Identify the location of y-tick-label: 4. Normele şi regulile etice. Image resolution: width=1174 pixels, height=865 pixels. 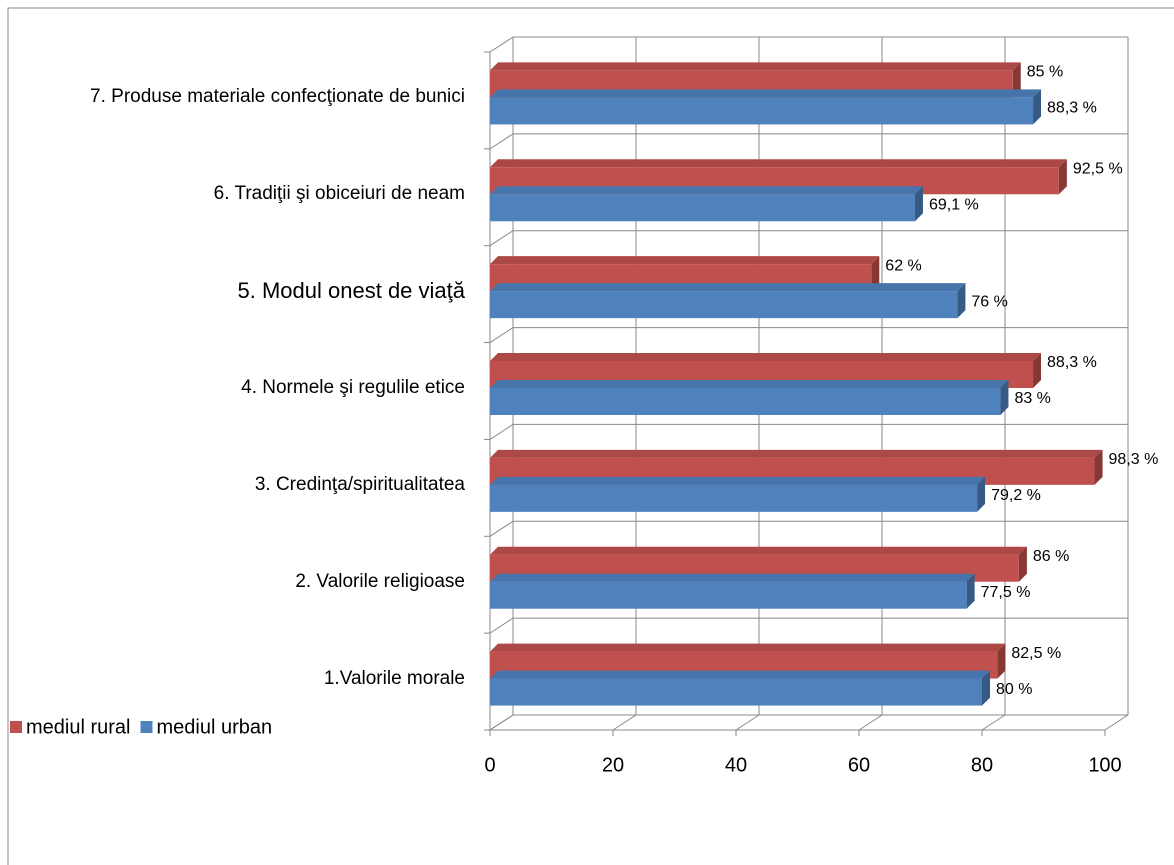
(242, 388).